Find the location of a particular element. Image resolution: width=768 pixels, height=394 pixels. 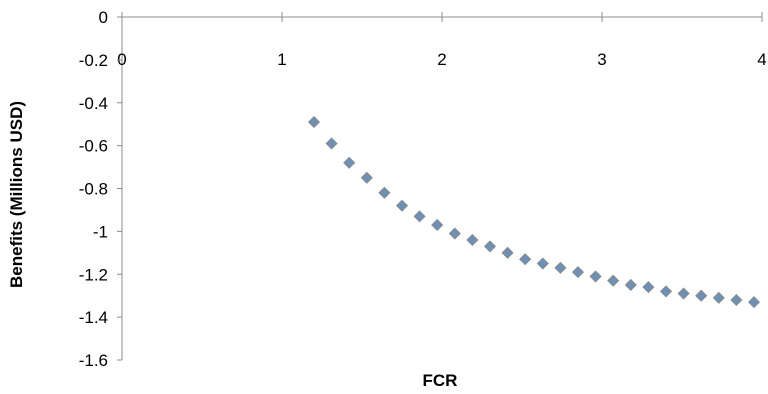

y-tick-label: -0.6 is located at coordinates (93, 146).